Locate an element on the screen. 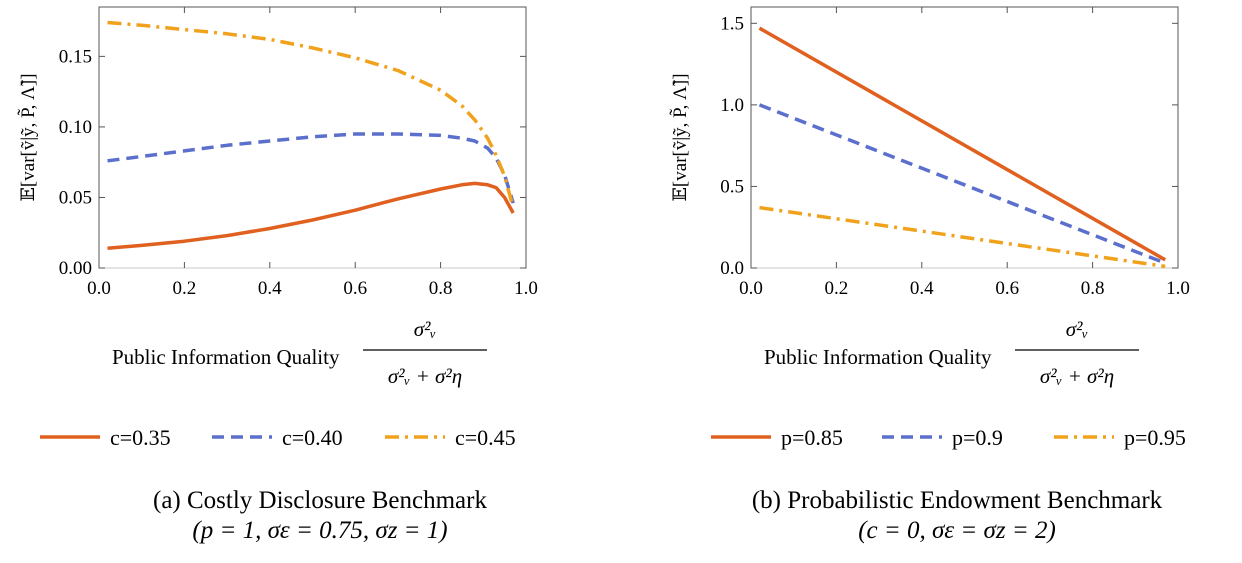  y-axis-label-a: 𝔼[var[ṽ|ỹ, P̃, Λ̃]] is located at coordinates (27, 137).